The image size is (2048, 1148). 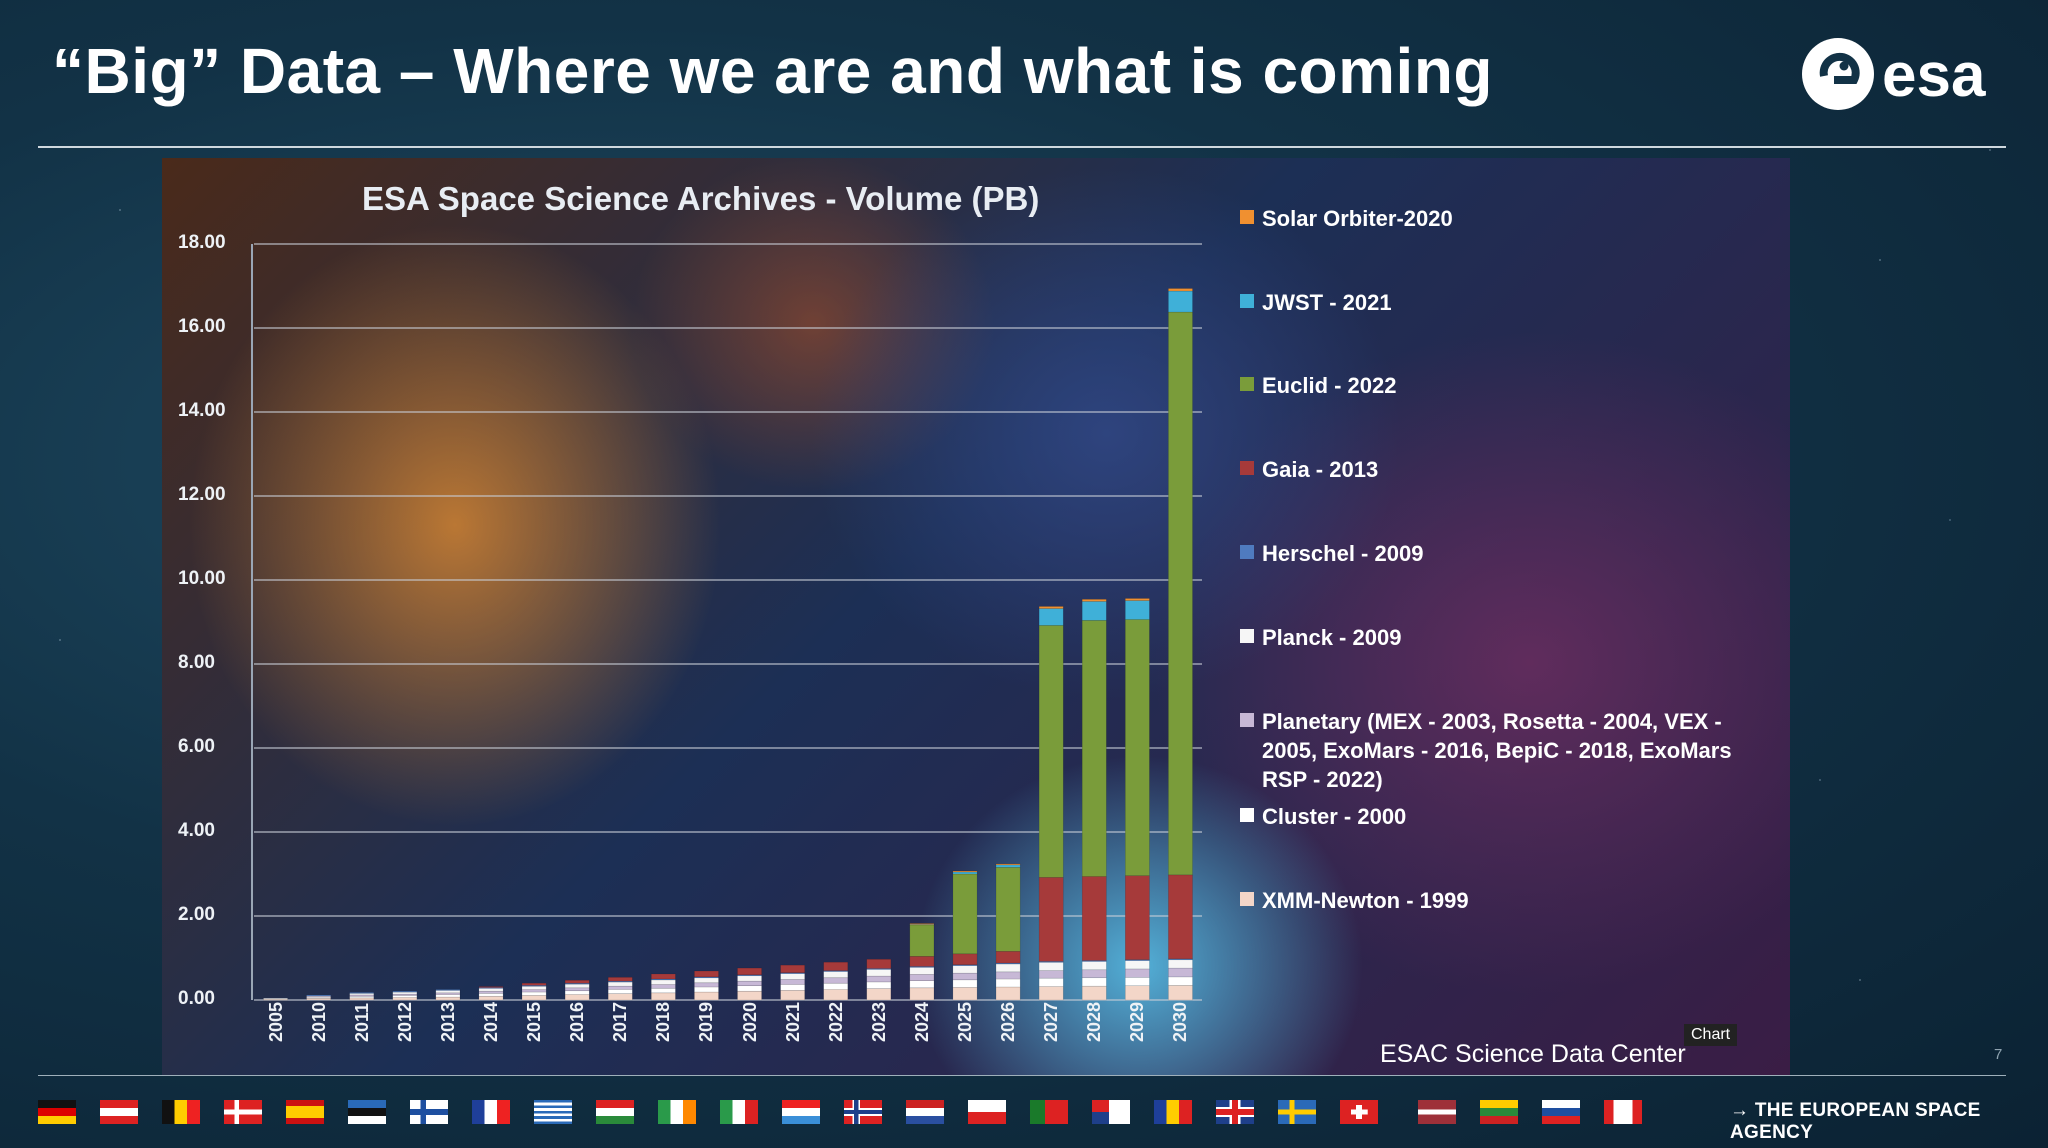 What do you see at coordinates (361, 1022) in the screenshot?
I see `x-tick-label: 2011` at bounding box center [361, 1022].